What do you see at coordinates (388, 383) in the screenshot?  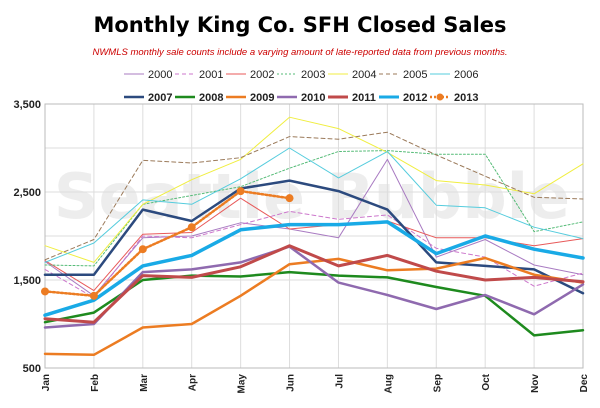 I see `x-tick-label: Aug` at bounding box center [388, 383].